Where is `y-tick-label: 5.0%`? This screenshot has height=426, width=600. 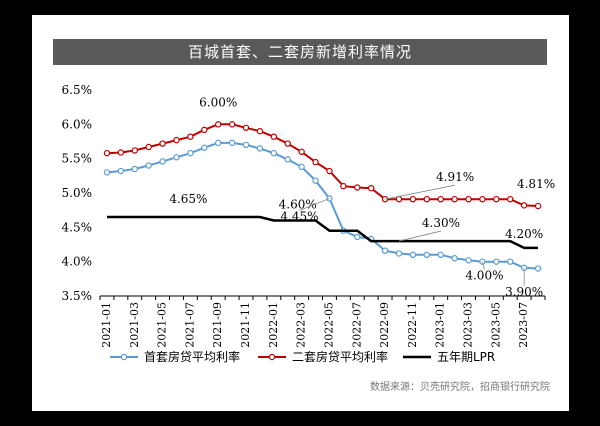
y-tick-label: 5.0% is located at coordinates (77, 193).